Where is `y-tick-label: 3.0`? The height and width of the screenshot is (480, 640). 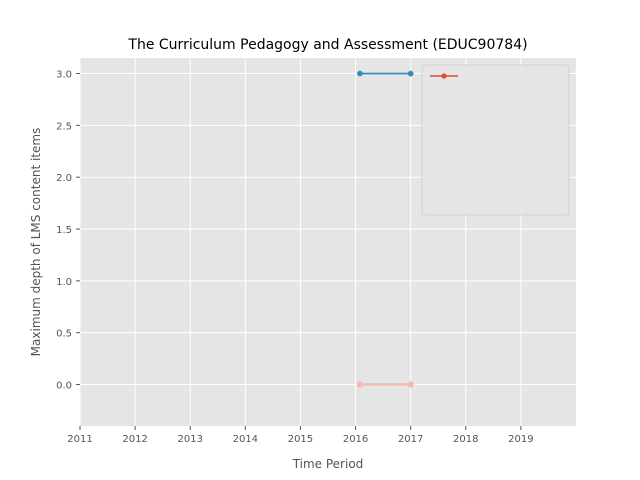
y-tick-label: 3.0 is located at coordinates (64, 75).